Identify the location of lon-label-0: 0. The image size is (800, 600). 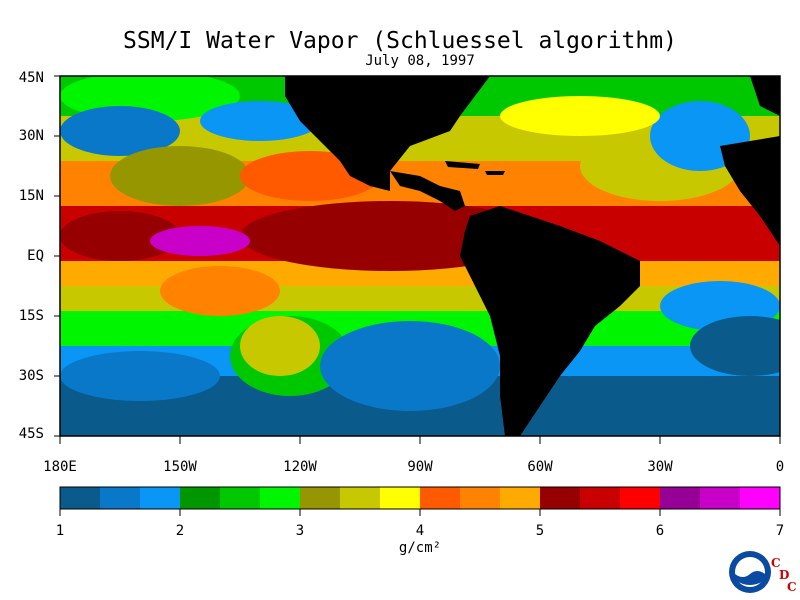
(780, 467).